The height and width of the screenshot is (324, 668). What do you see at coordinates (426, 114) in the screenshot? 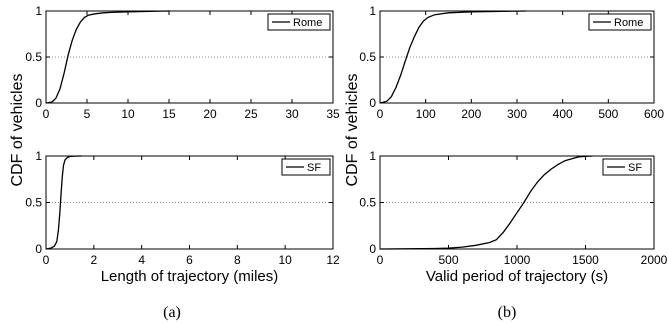
I see `x-tick-label: 100` at bounding box center [426, 114].